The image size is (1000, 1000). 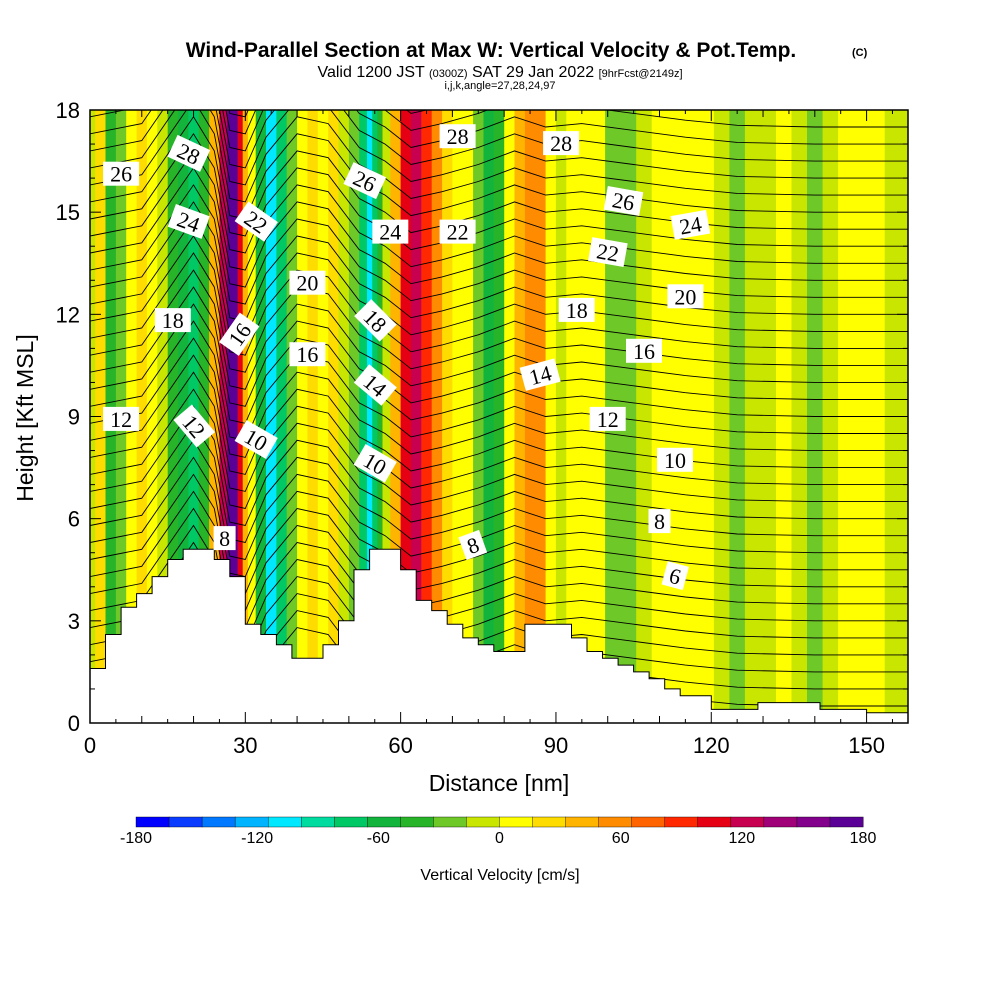 I want to click on contour-label-text: 12, so click(x=121, y=419).